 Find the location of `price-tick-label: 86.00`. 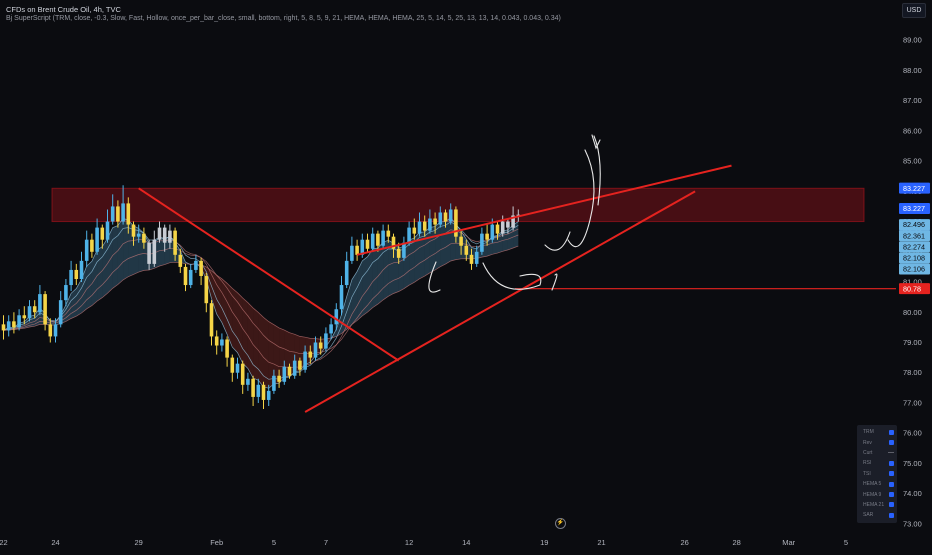

price-tick-label: 86.00 is located at coordinates (912, 130).